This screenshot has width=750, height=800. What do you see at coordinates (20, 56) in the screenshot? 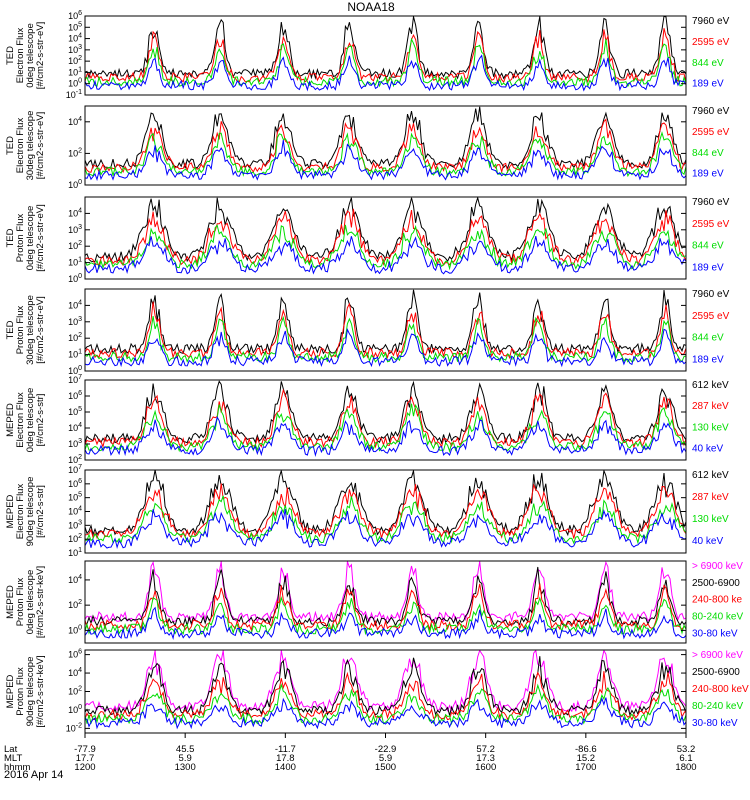
I see `y-axis-label-line: Electron Flux` at bounding box center [20, 56].